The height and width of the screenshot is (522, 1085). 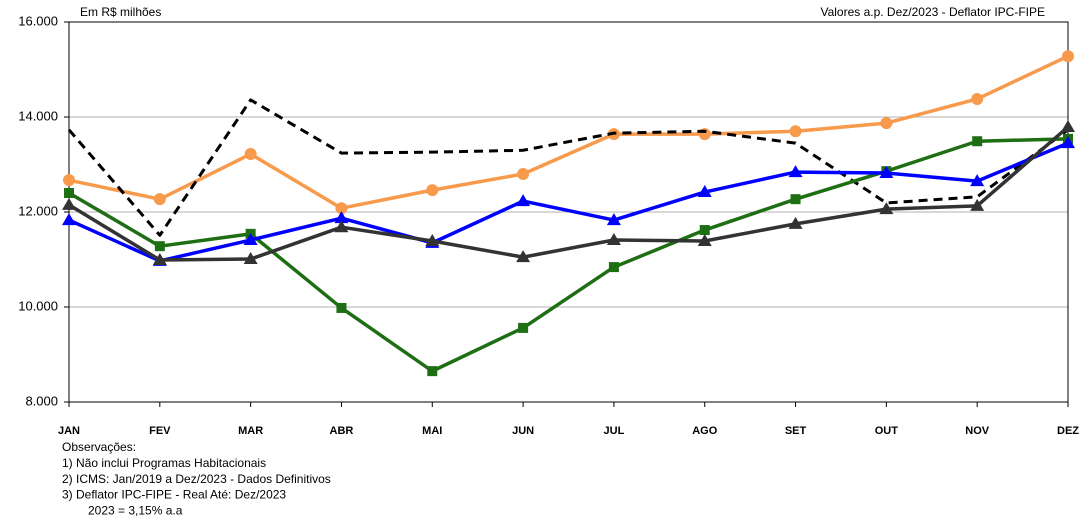 What do you see at coordinates (164, 463) in the screenshot?
I see `note: 1) Não inclui Programas Habitacionais` at bounding box center [164, 463].